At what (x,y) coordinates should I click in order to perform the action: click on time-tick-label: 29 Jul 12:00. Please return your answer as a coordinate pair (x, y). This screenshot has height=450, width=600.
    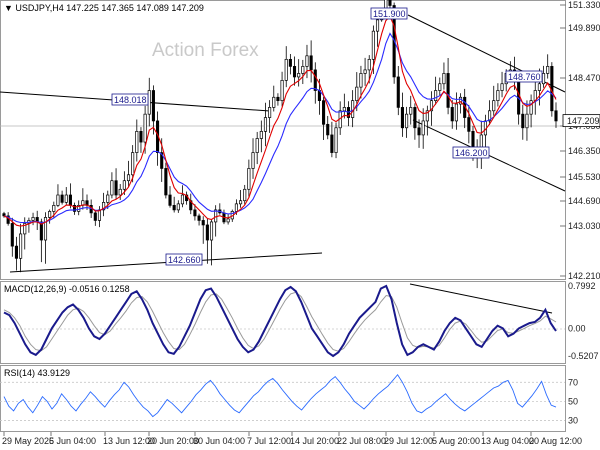
    Looking at the image, I should click on (408, 441).